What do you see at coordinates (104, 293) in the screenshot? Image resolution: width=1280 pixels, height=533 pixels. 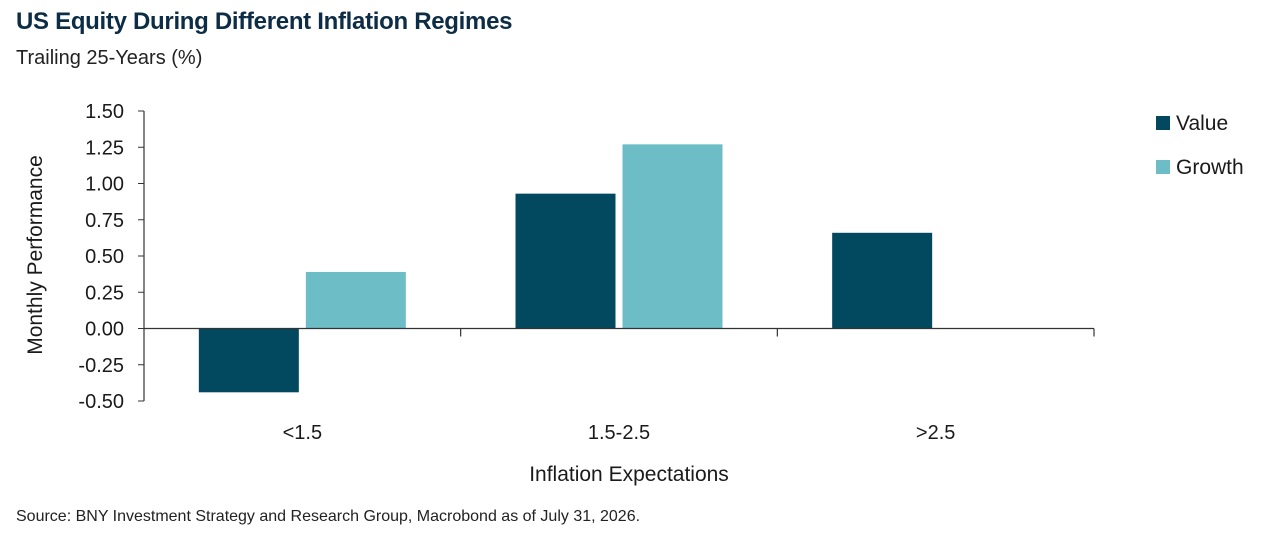 I see `y-tick-label: 0.25` at bounding box center [104, 293].